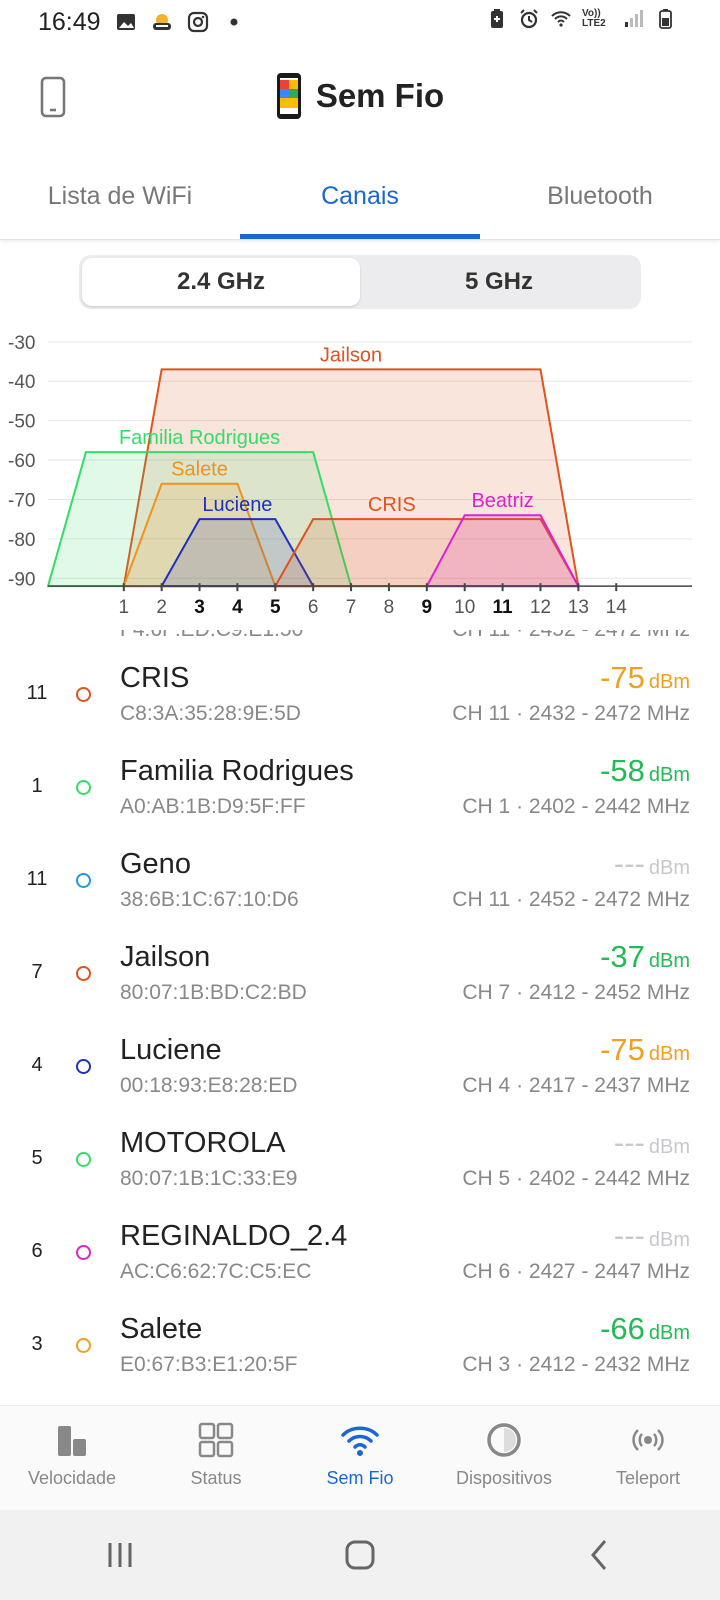  What do you see at coordinates (37, 1251) in the screenshot?
I see `network-channel: 6` at bounding box center [37, 1251].